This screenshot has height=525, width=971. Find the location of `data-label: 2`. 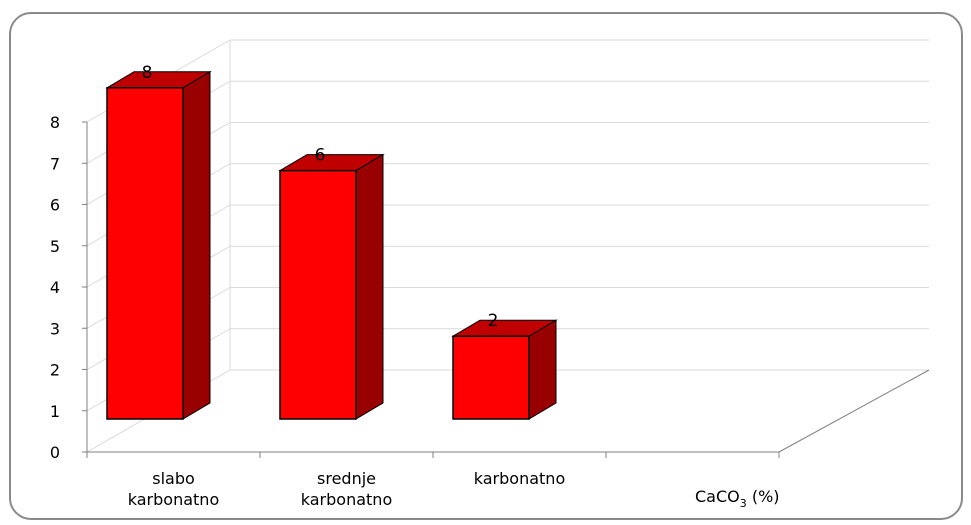

data-label: 2 is located at coordinates (493, 321).